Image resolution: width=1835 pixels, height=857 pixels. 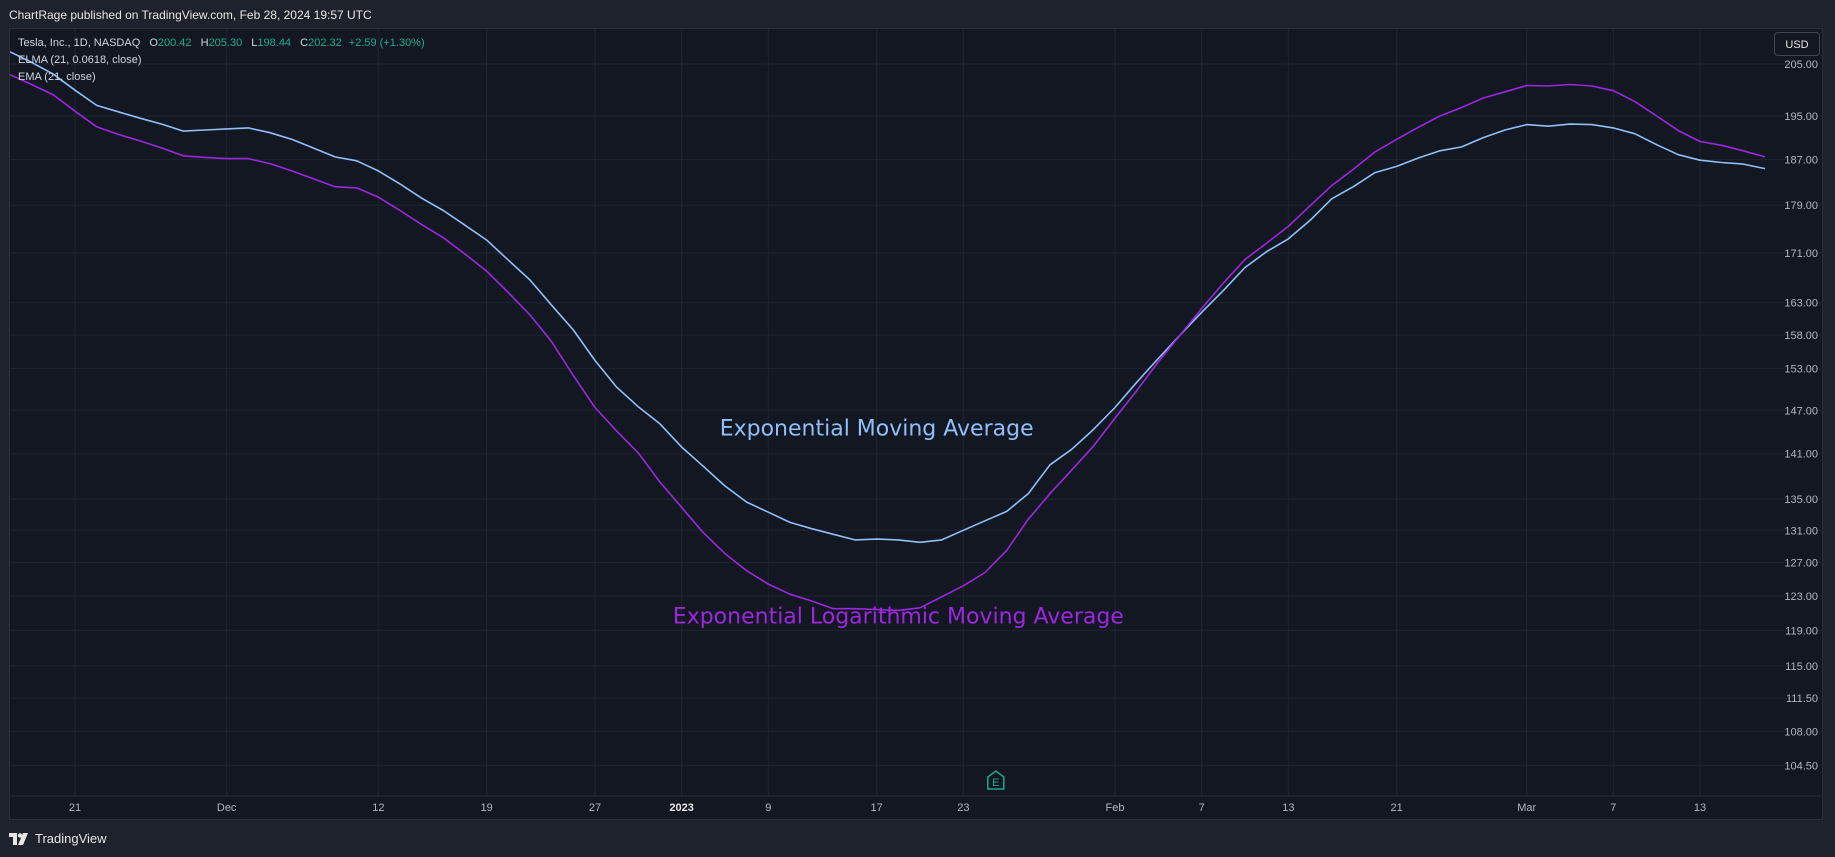 I want to click on x-axis: 21 Dec 12 19 27 2023 9 17 23 Feb 7 13 21 Mar 7 13, so click(x=916, y=804).